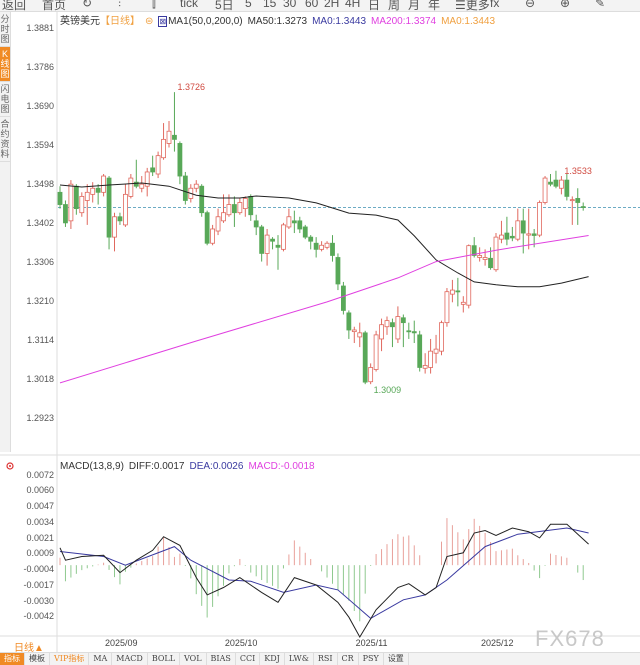  What do you see at coordinates (374, 6) in the screenshot?
I see `toolbar-item-13: 日` at bounding box center [374, 6].